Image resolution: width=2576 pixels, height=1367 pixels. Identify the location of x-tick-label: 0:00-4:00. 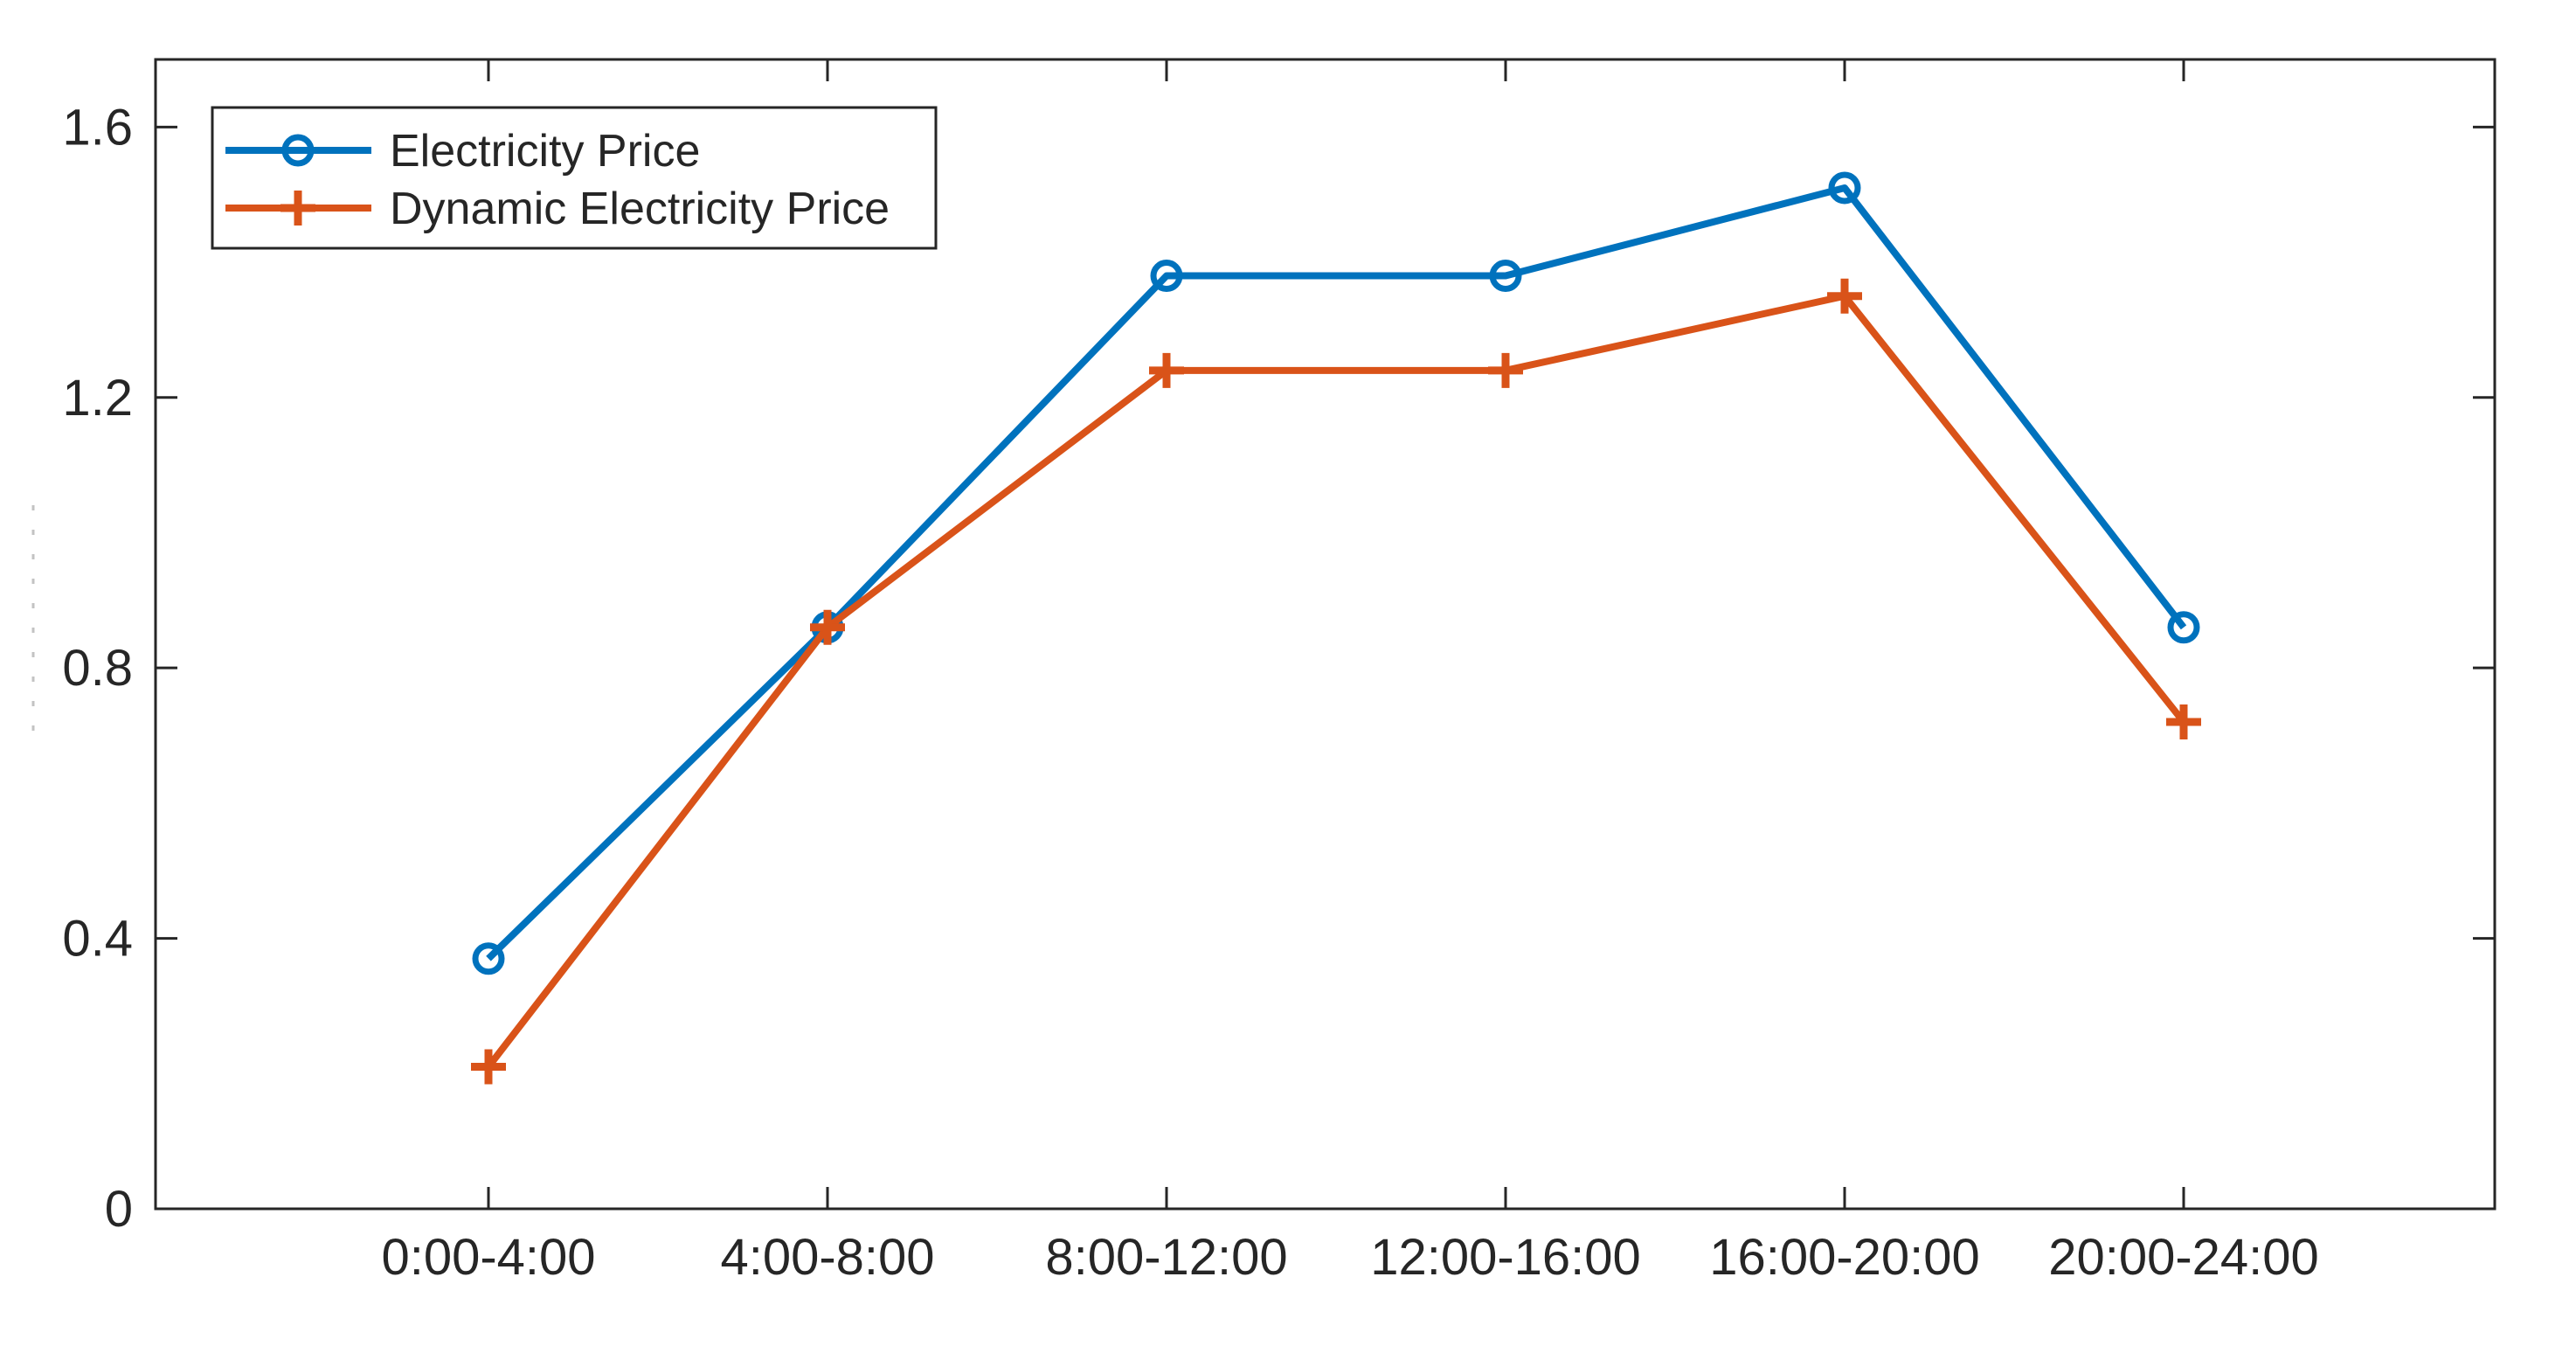
(488, 1257).